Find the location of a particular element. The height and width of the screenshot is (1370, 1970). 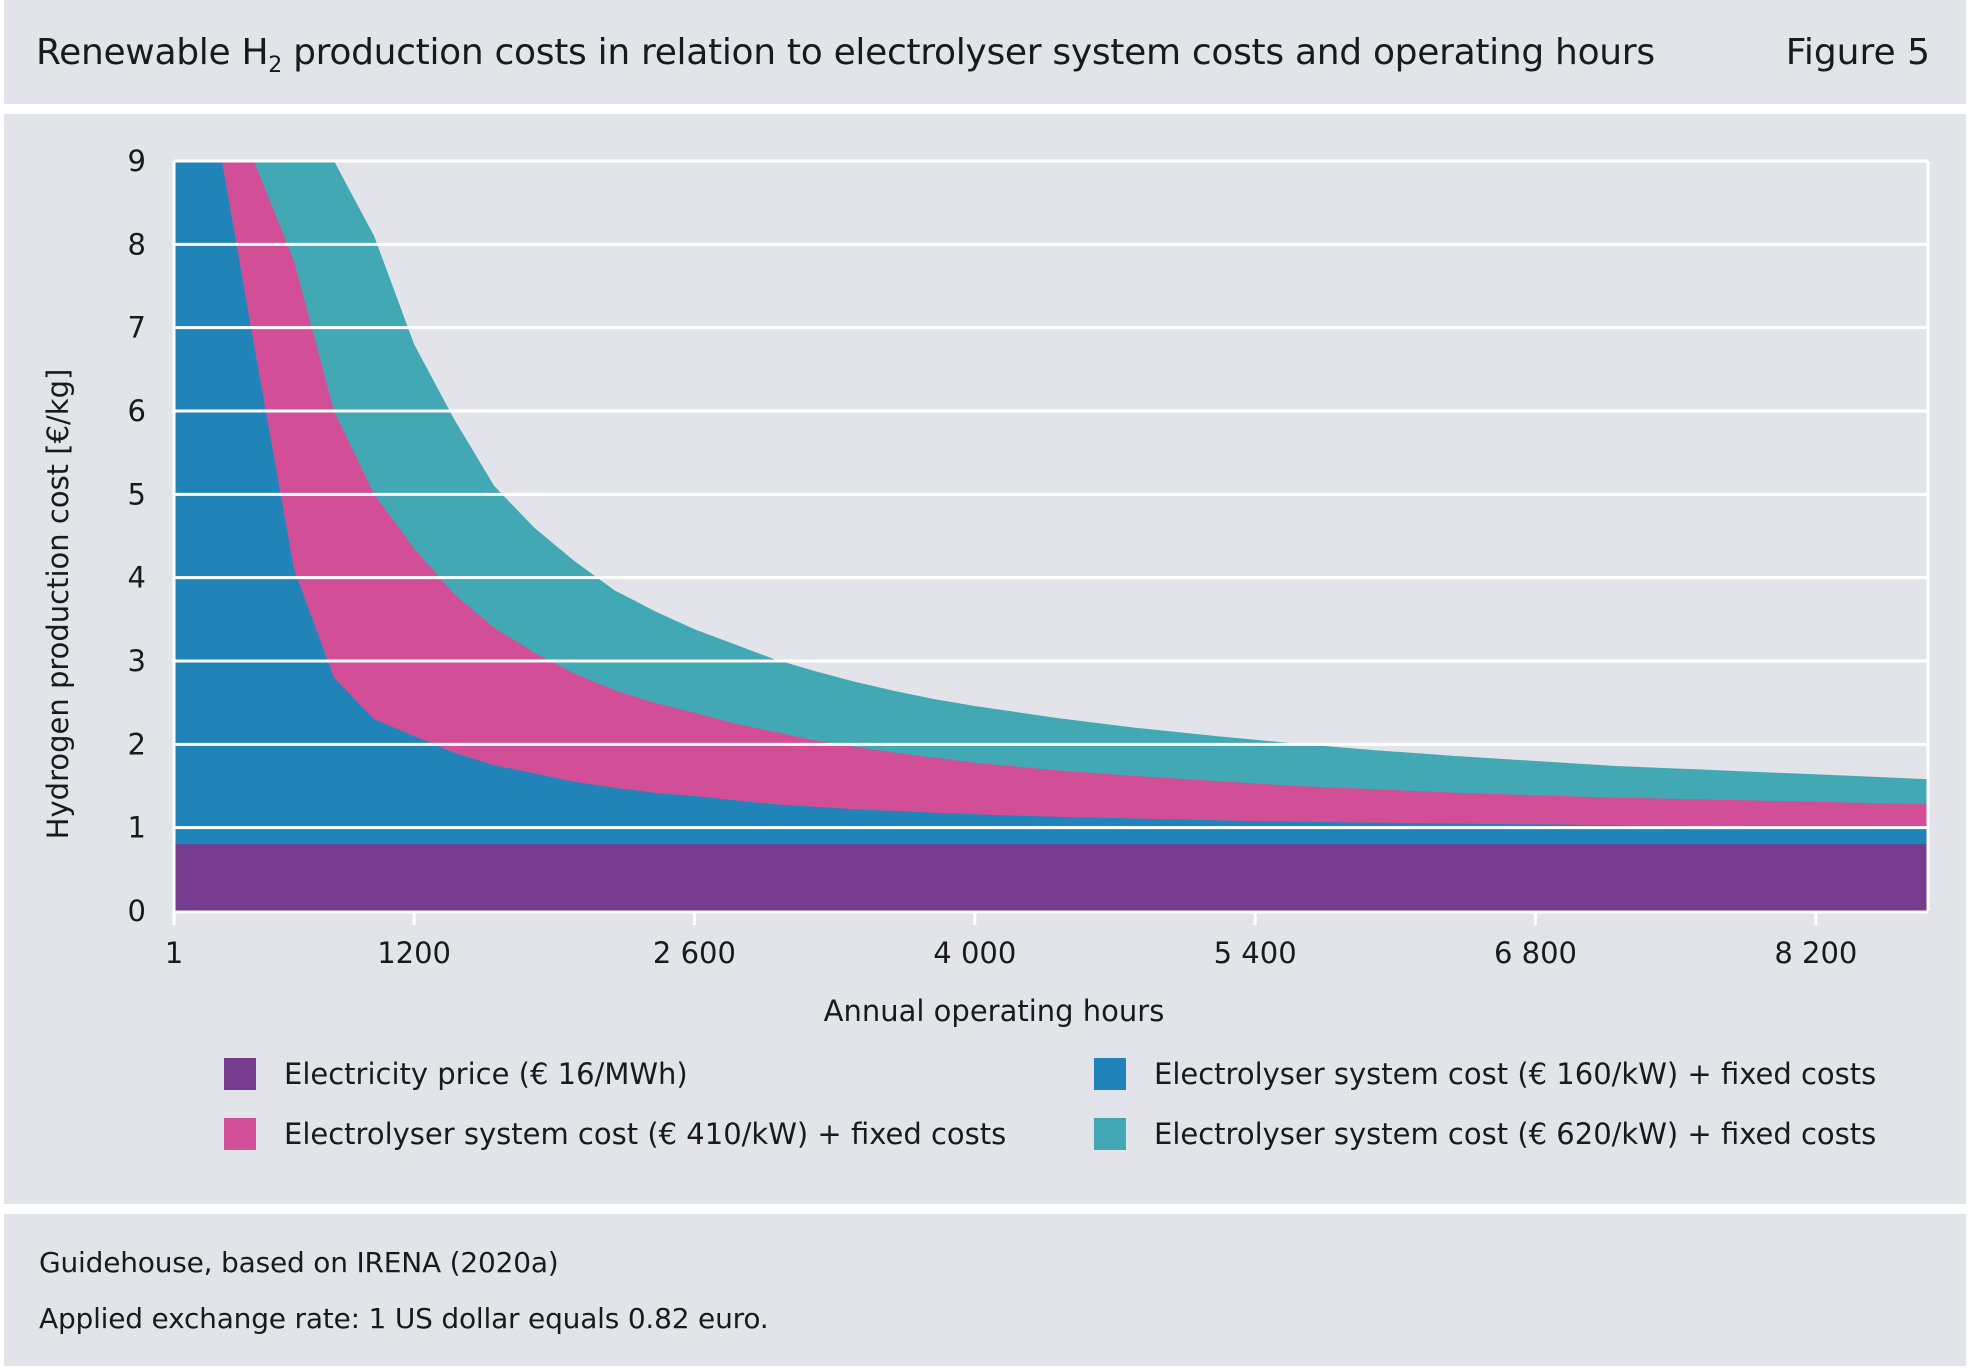

y-tick-label: 7 is located at coordinates (137, 328).